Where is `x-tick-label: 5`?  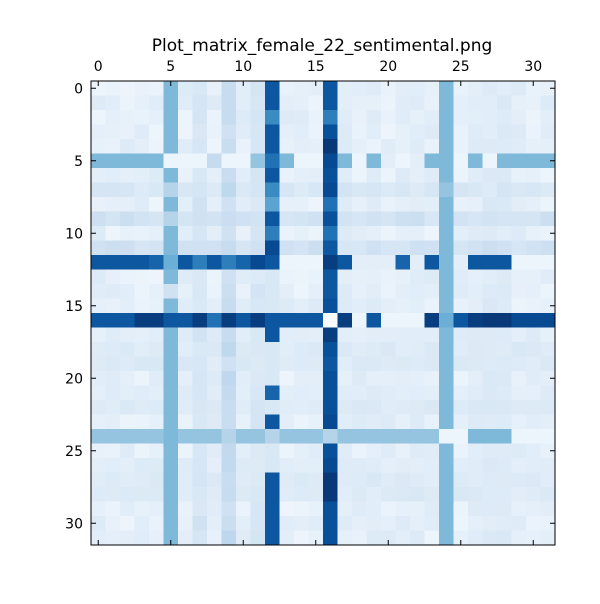
x-tick-label: 5 is located at coordinates (170, 67).